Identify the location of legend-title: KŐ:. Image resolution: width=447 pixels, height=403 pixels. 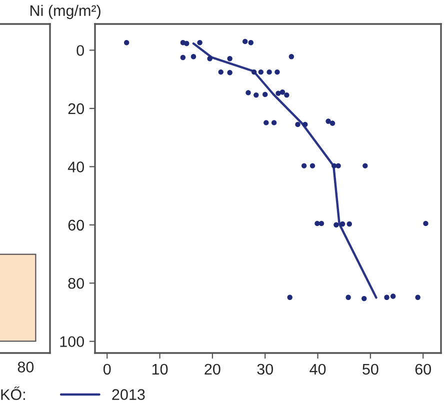
(13, 393).